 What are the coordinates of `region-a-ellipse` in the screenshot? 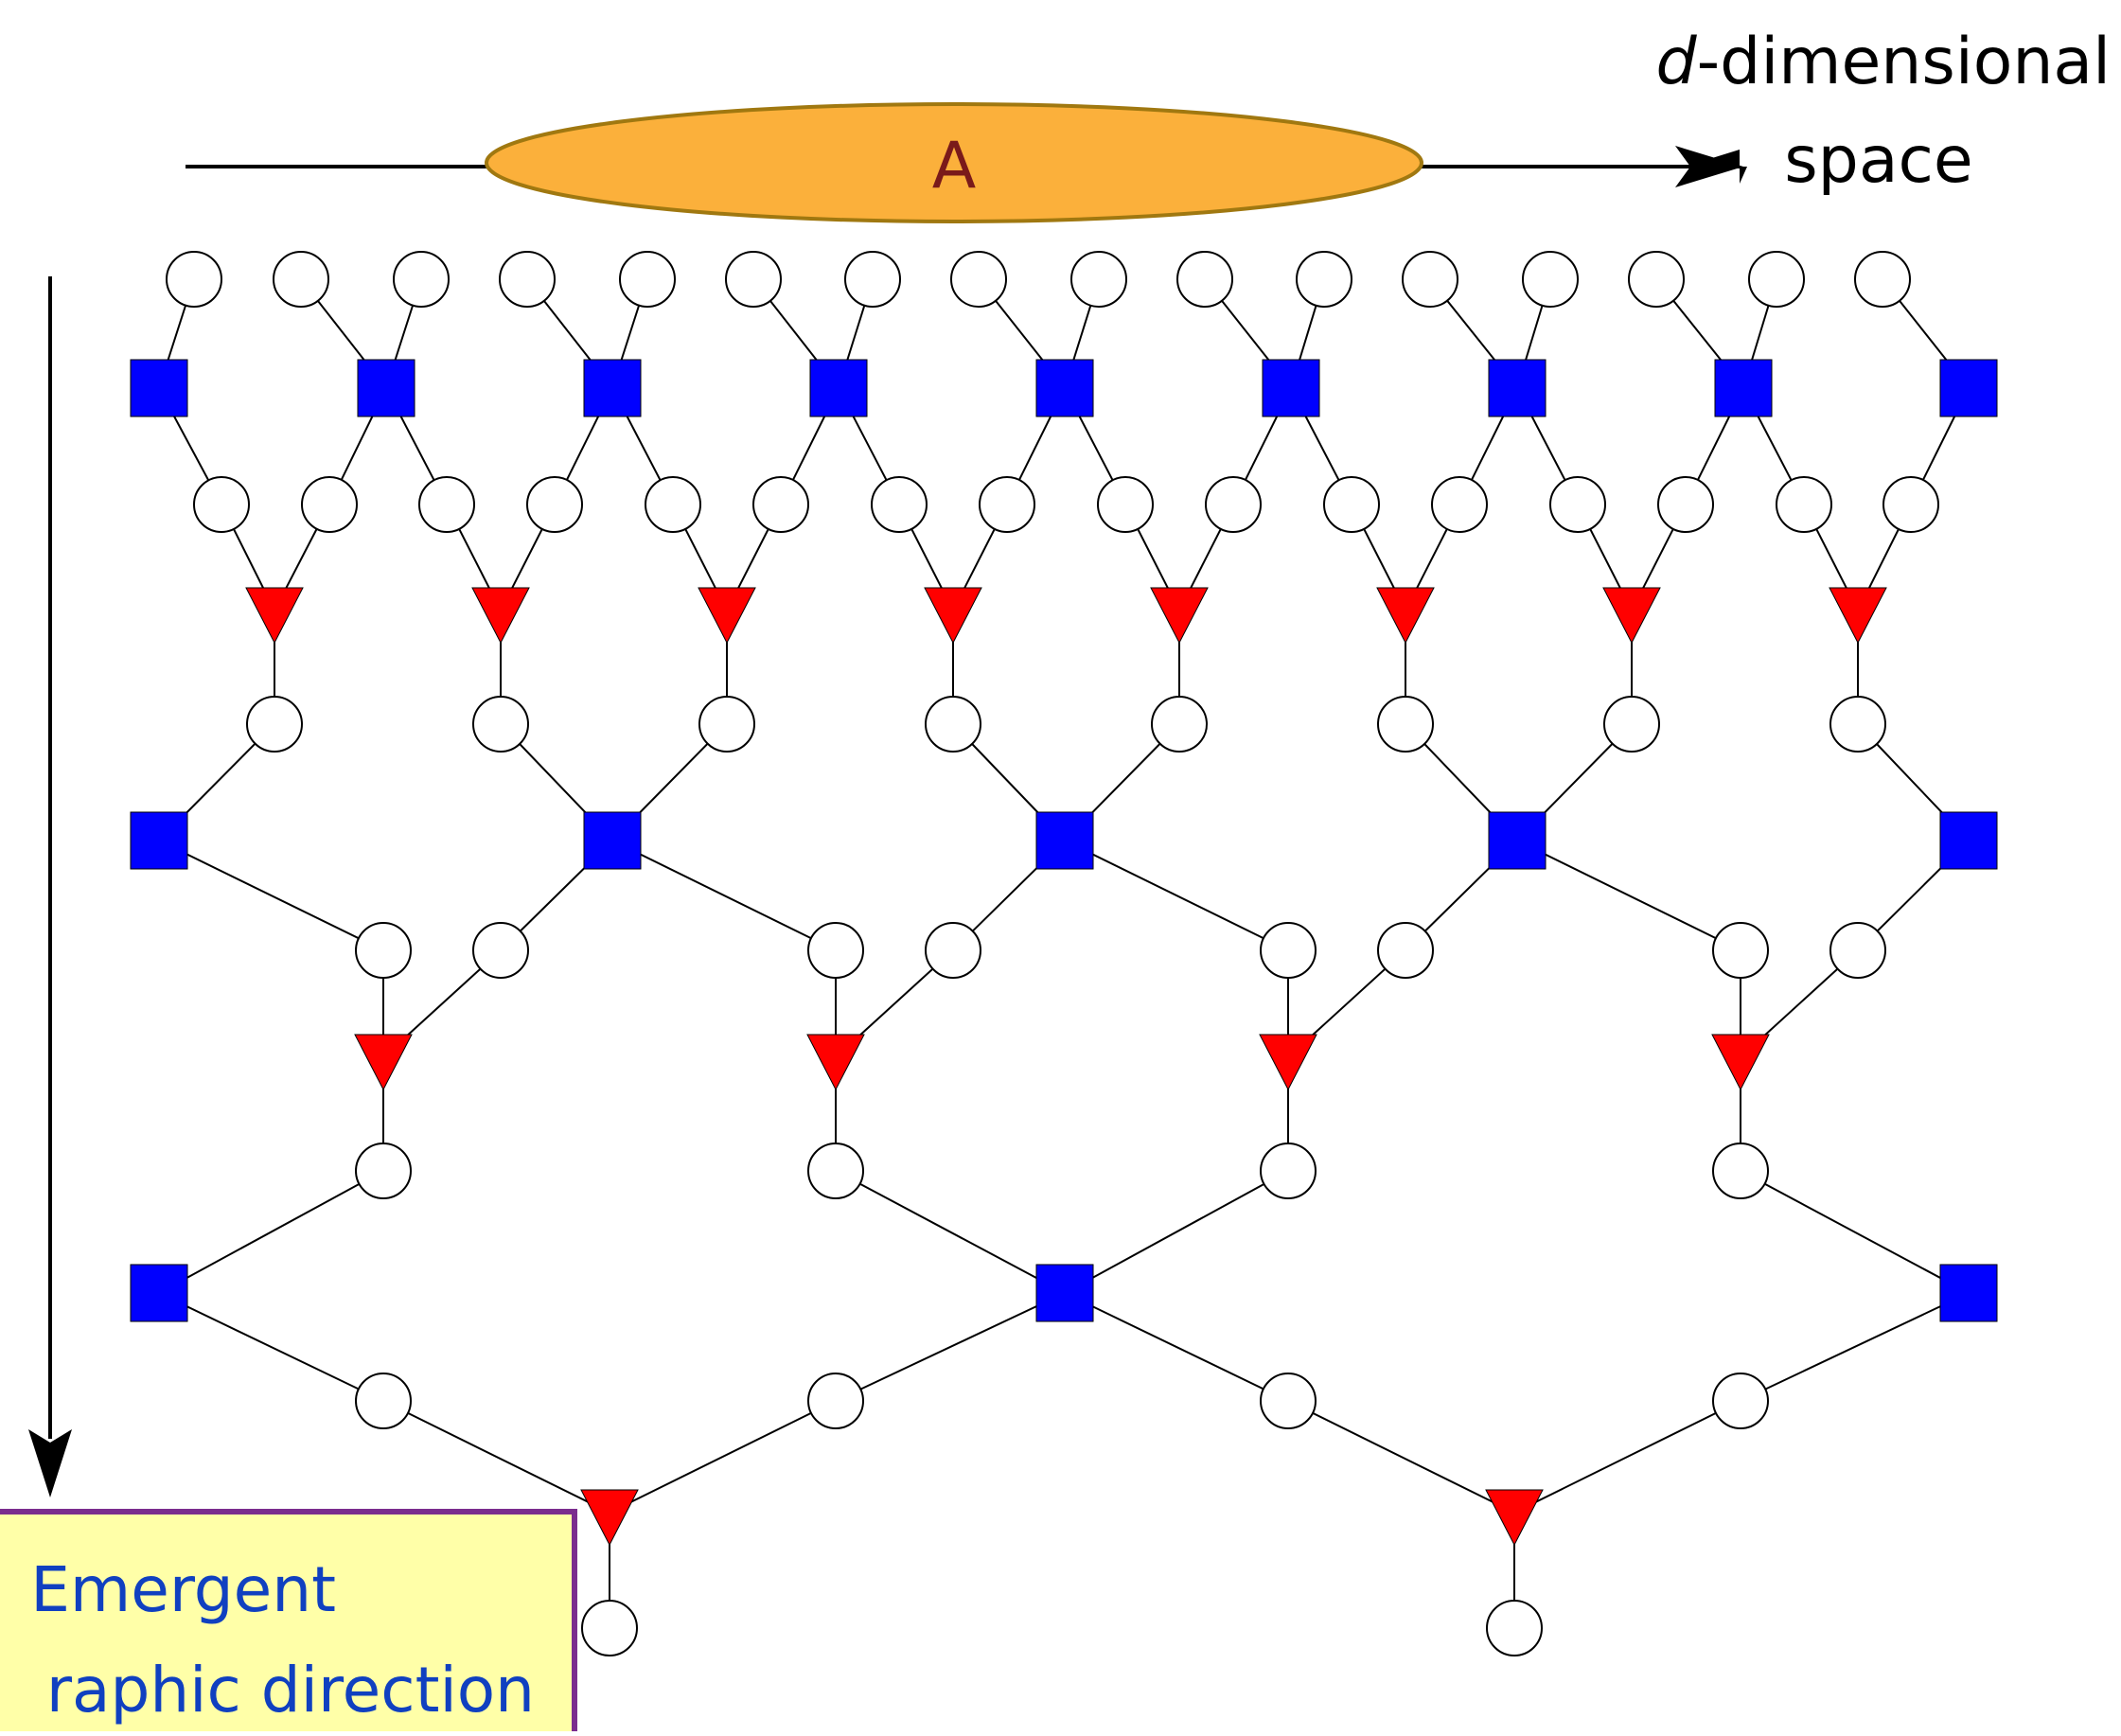 It's located at (954, 162).